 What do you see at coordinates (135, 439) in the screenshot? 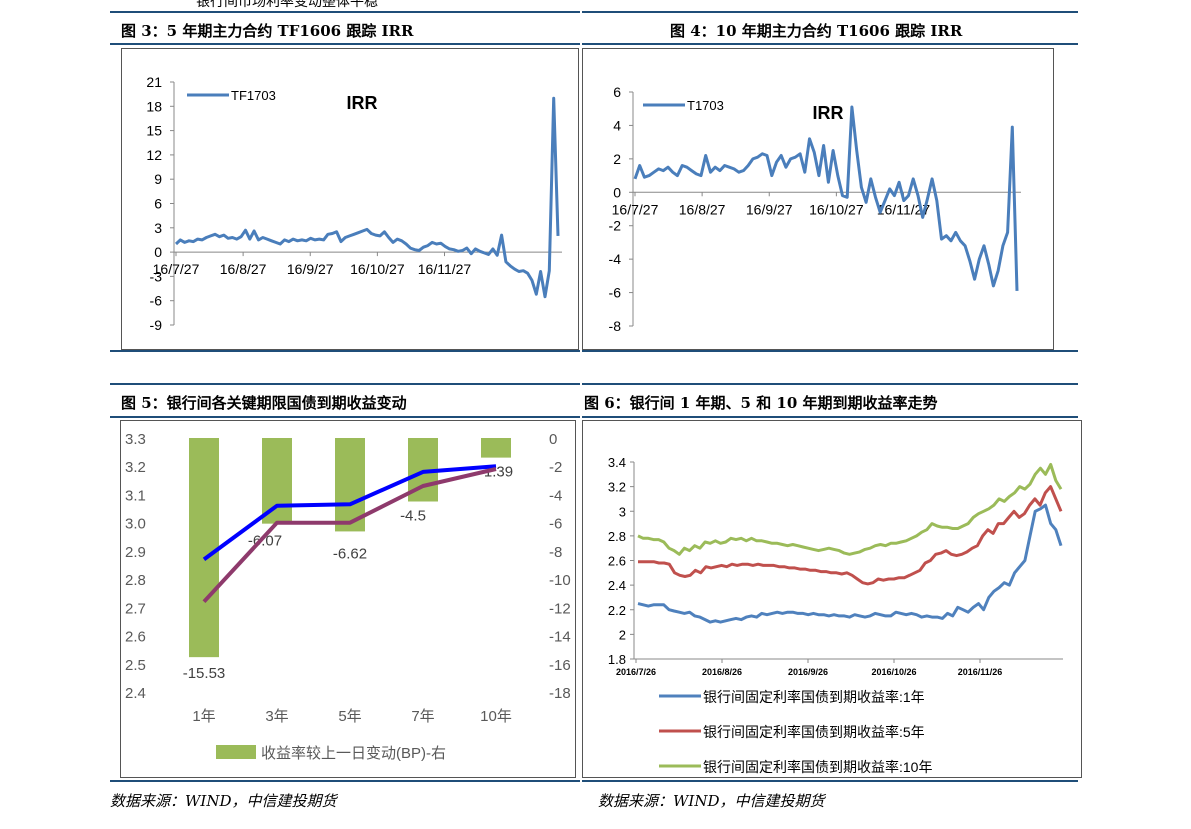
I see `left-y-tick-label: 3.3` at bounding box center [135, 439].